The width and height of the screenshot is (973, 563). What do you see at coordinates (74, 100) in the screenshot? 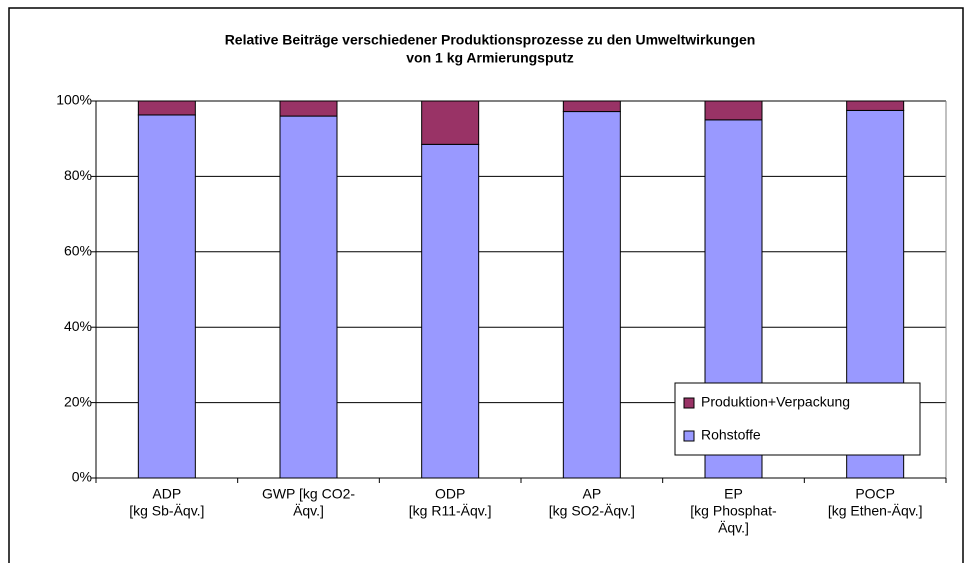
I see `y-tick-label: 100%` at bounding box center [74, 100].